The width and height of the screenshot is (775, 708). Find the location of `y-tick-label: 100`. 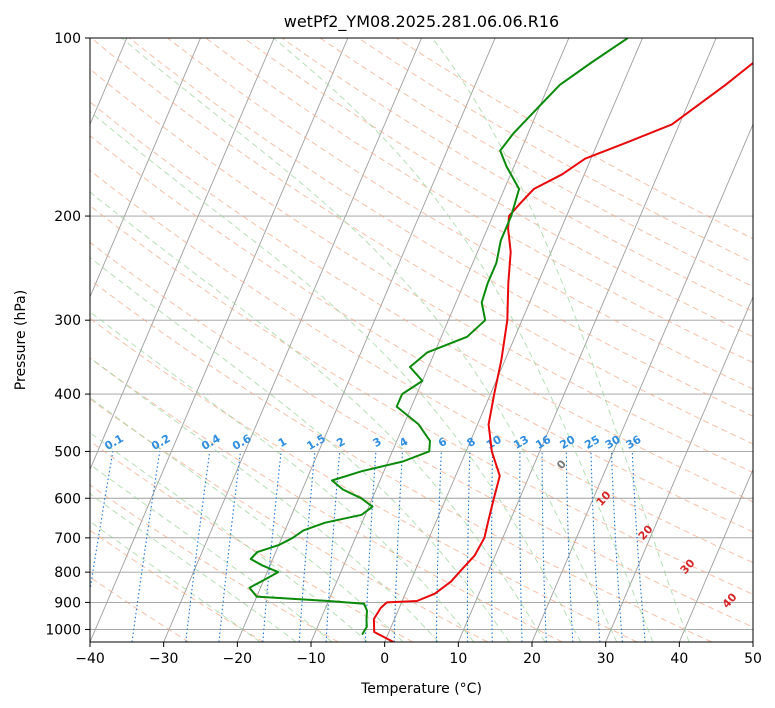

y-tick-label: 100 is located at coordinates (67, 39).